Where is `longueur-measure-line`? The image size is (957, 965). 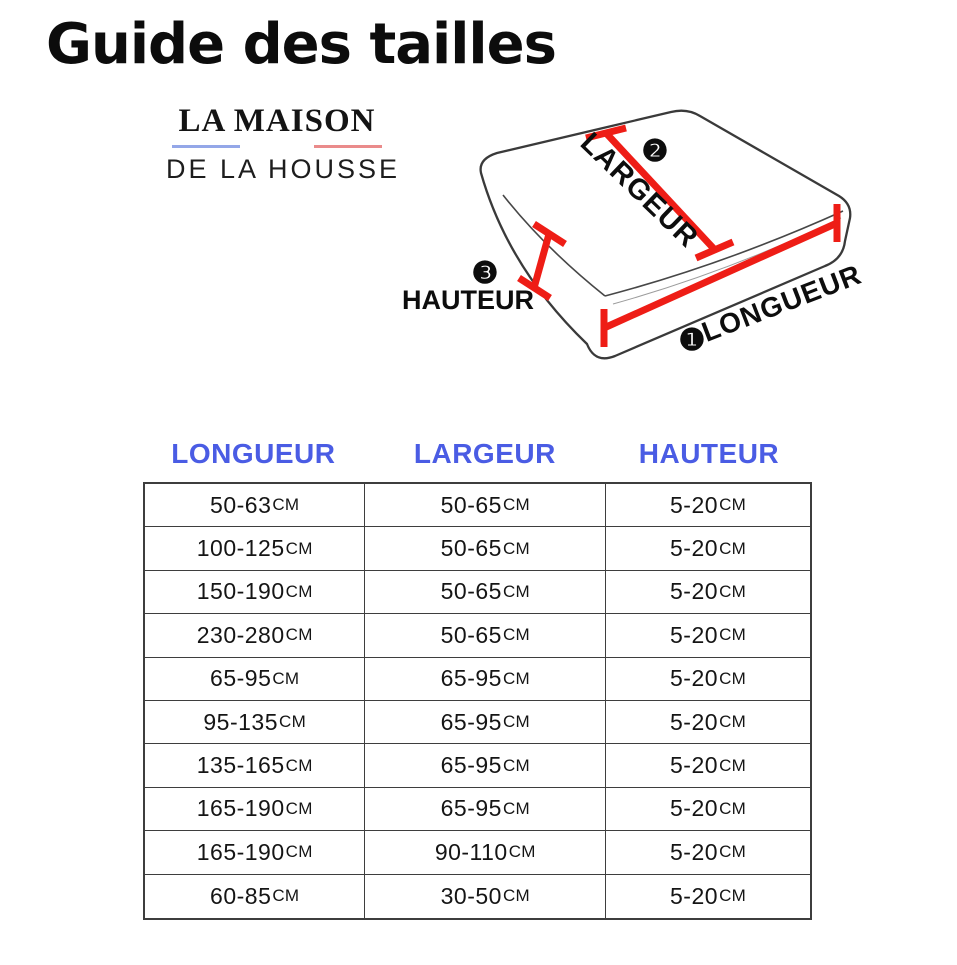 longueur-measure-line is located at coordinates (720, 275).